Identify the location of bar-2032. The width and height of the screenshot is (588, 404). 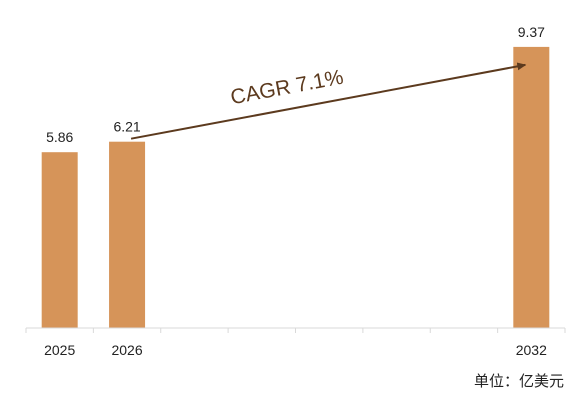
(531, 187).